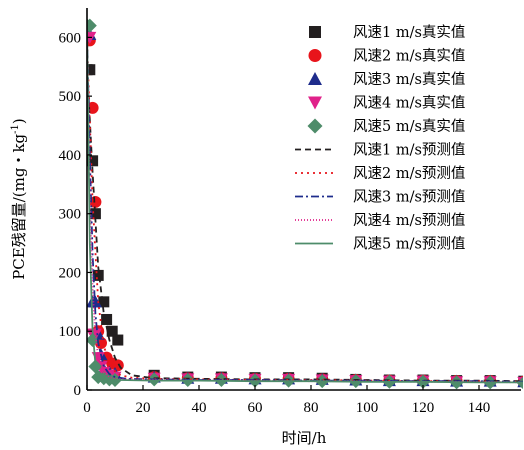 This screenshot has width=524, height=450. What do you see at coordinates (409, 150) in the screenshot?
I see `legend-label: 风速1 m/s预测值` at bounding box center [409, 150].